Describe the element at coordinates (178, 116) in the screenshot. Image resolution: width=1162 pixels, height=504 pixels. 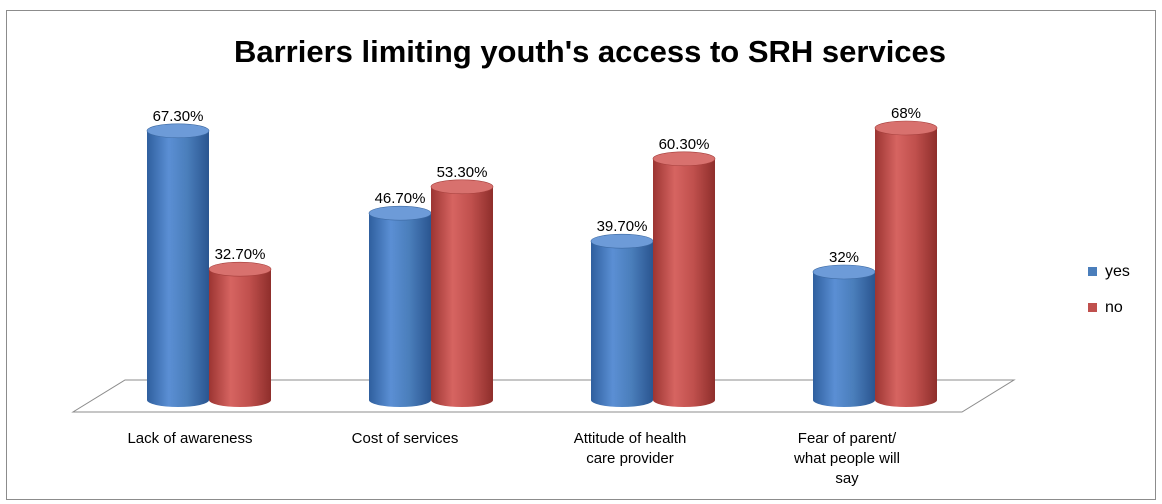
I see `data-label-yes-1: 67.30%` at that location.